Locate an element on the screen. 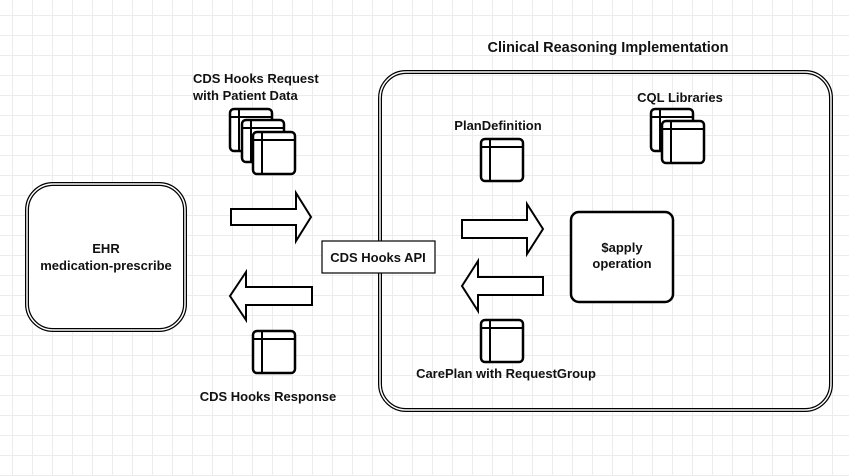 Image resolution: width=849 pixels, height=476 pixels. cds-hooks-api-box is located at coordinates (378, 257).